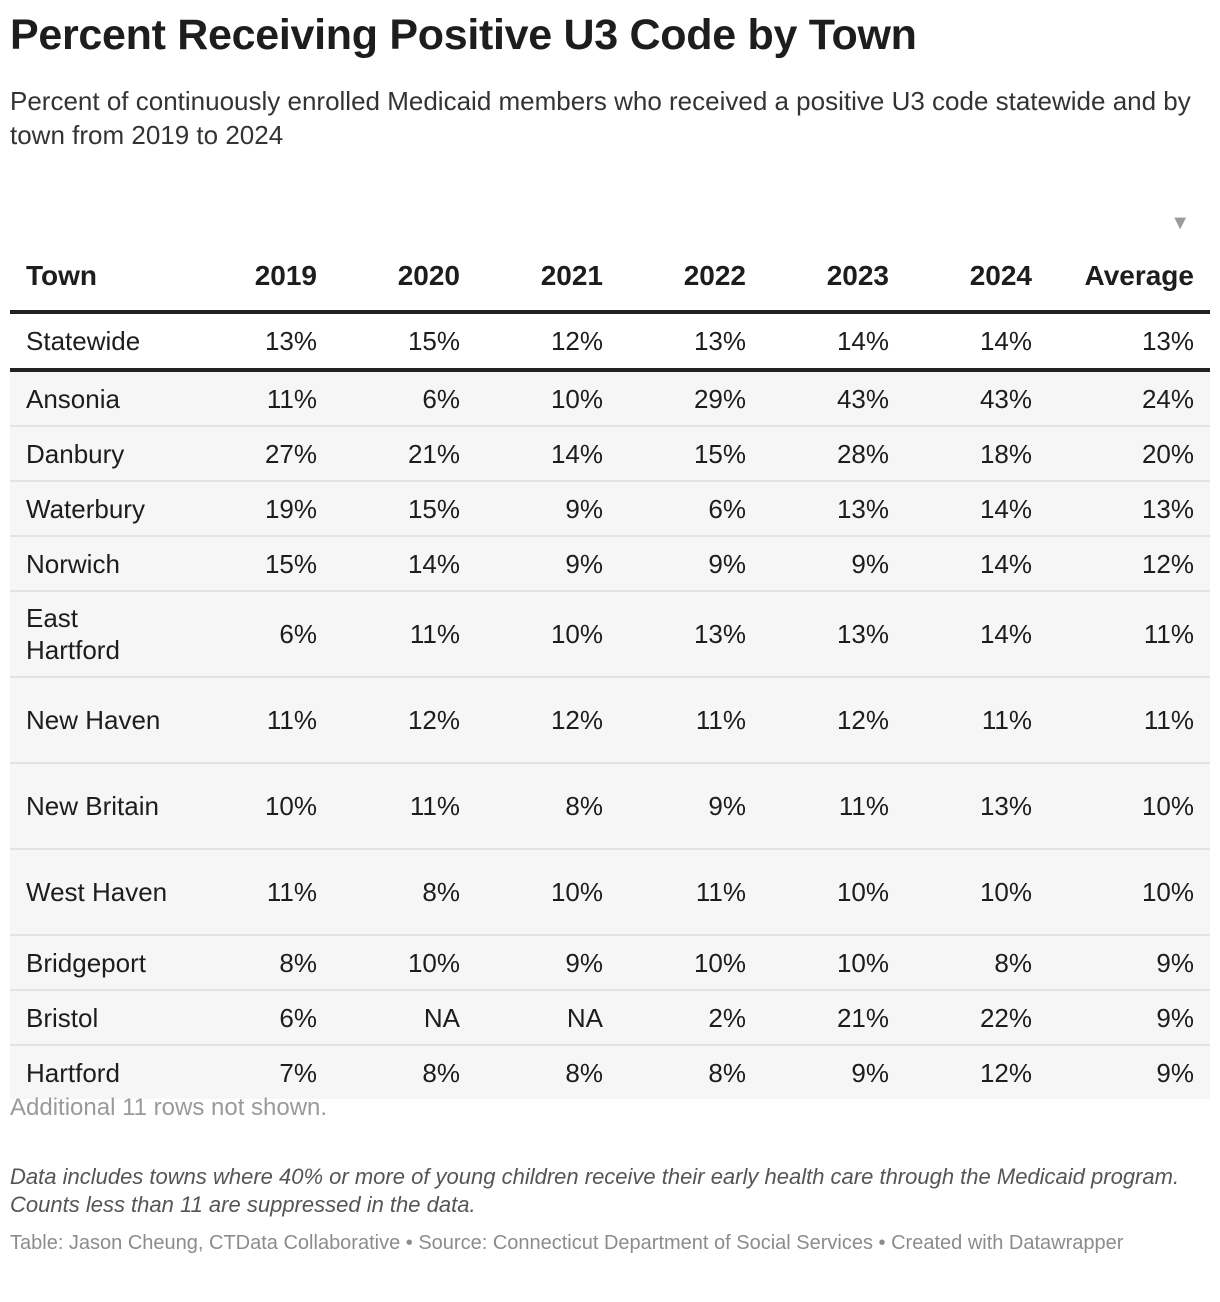 This screenshot has height=1302, width=1220. What do you see at coordinates (1129, 398) in the screenshot?
I see `value-cell: 24%` at bounding box center [1129, 398].